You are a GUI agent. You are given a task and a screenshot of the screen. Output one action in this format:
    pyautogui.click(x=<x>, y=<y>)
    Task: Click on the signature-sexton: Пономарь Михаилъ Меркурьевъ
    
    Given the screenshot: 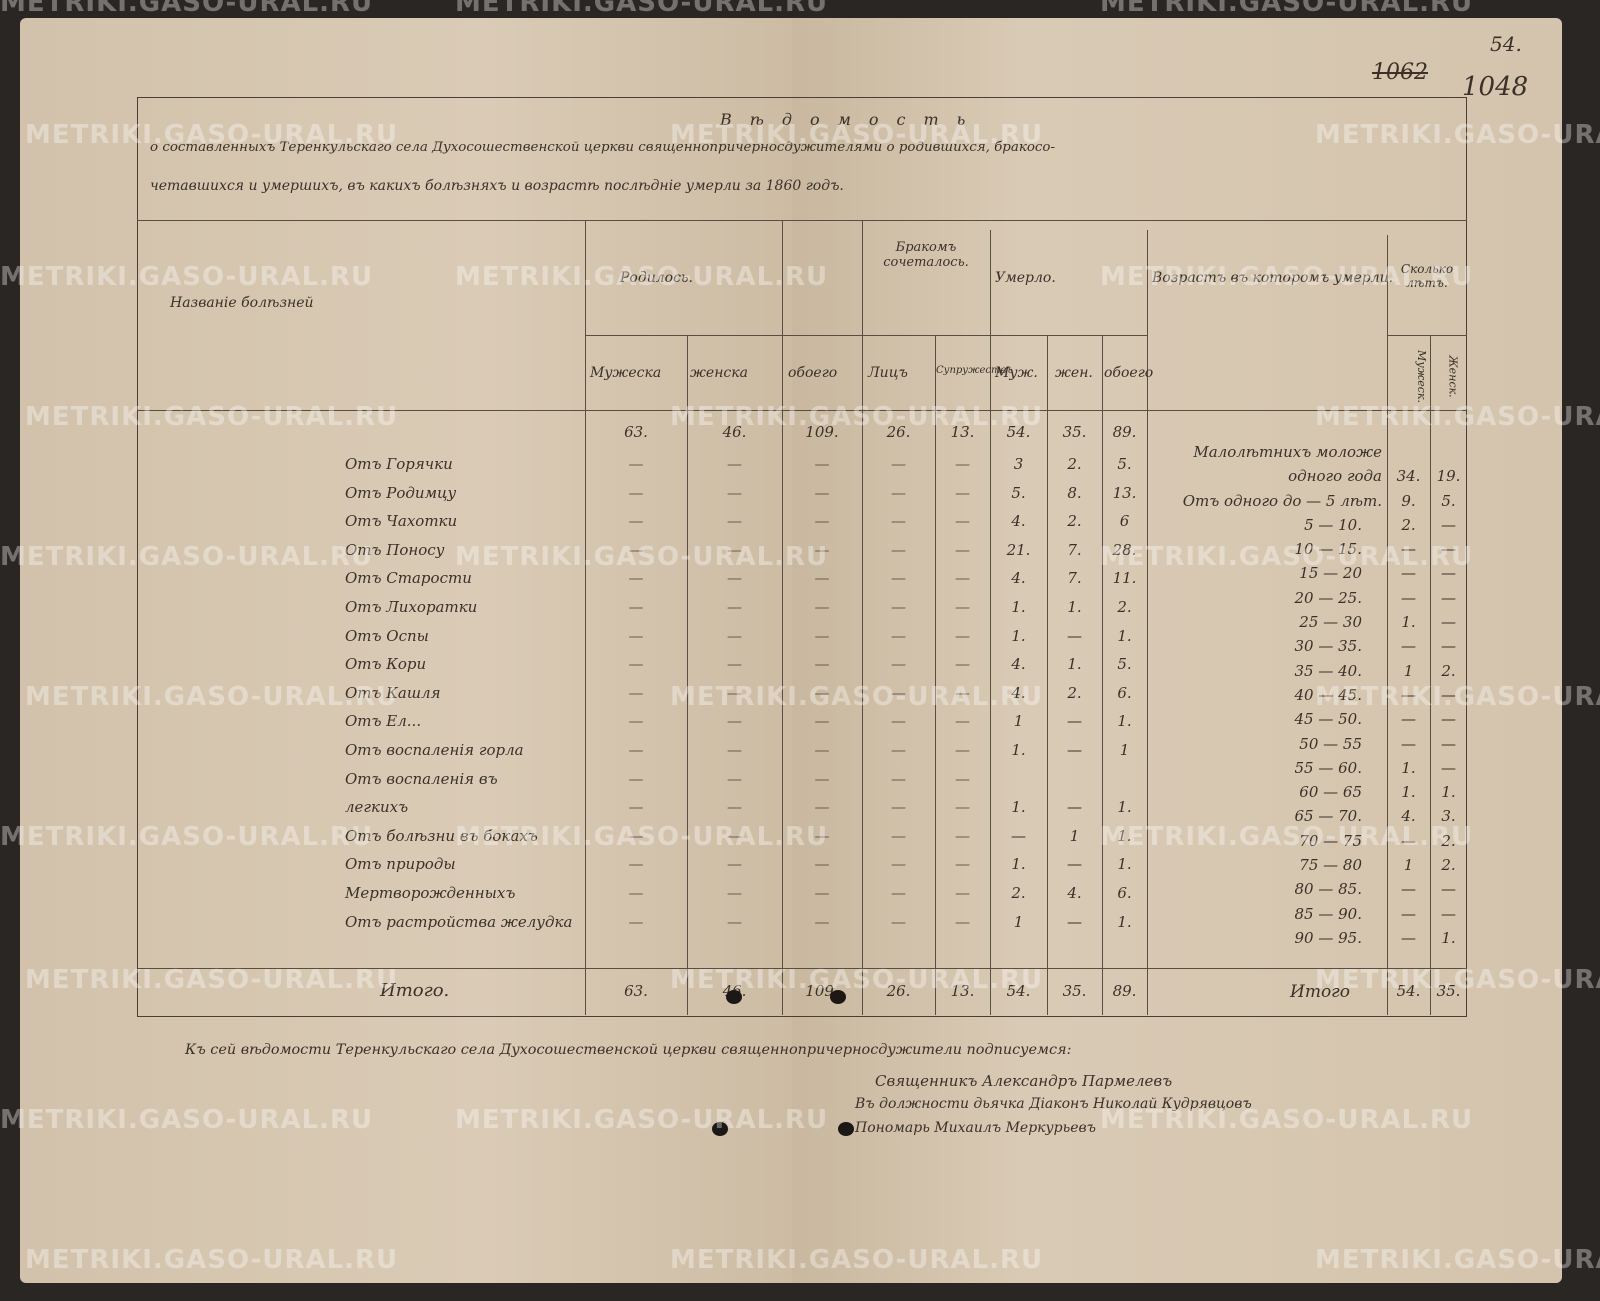 What is the action you would take?
    pyautogui.click(x=975, y=1128)
    